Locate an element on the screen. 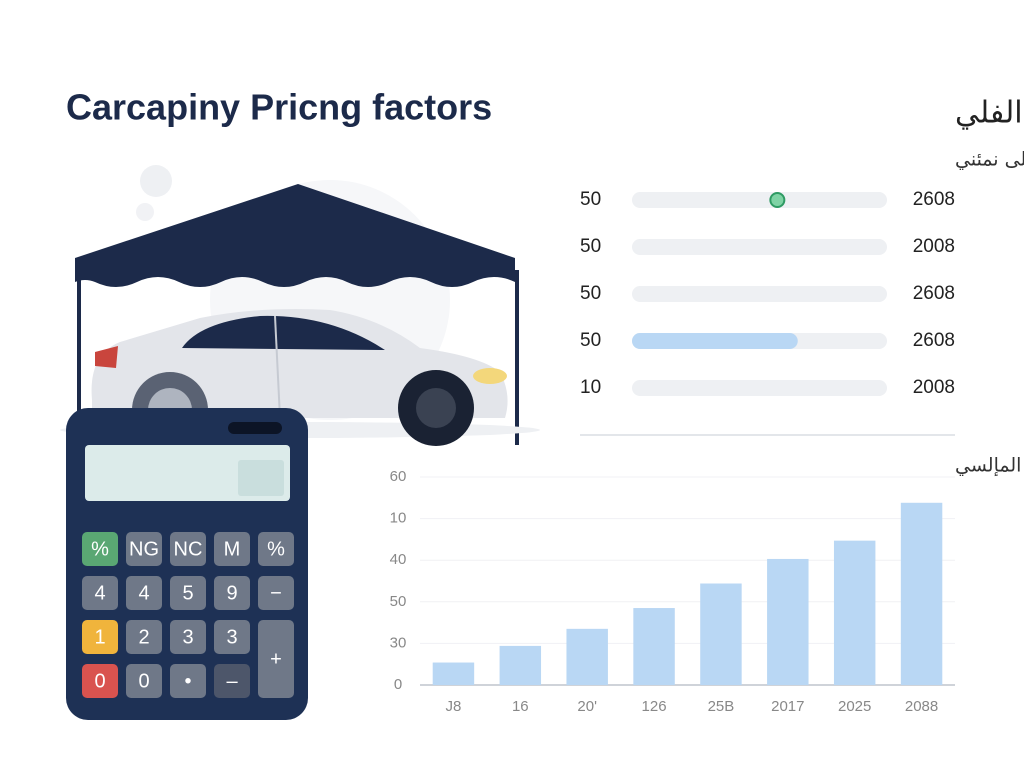 This screenshot has height=768, width=1024. calc-key-label: + is located at coordinates (276, 659).